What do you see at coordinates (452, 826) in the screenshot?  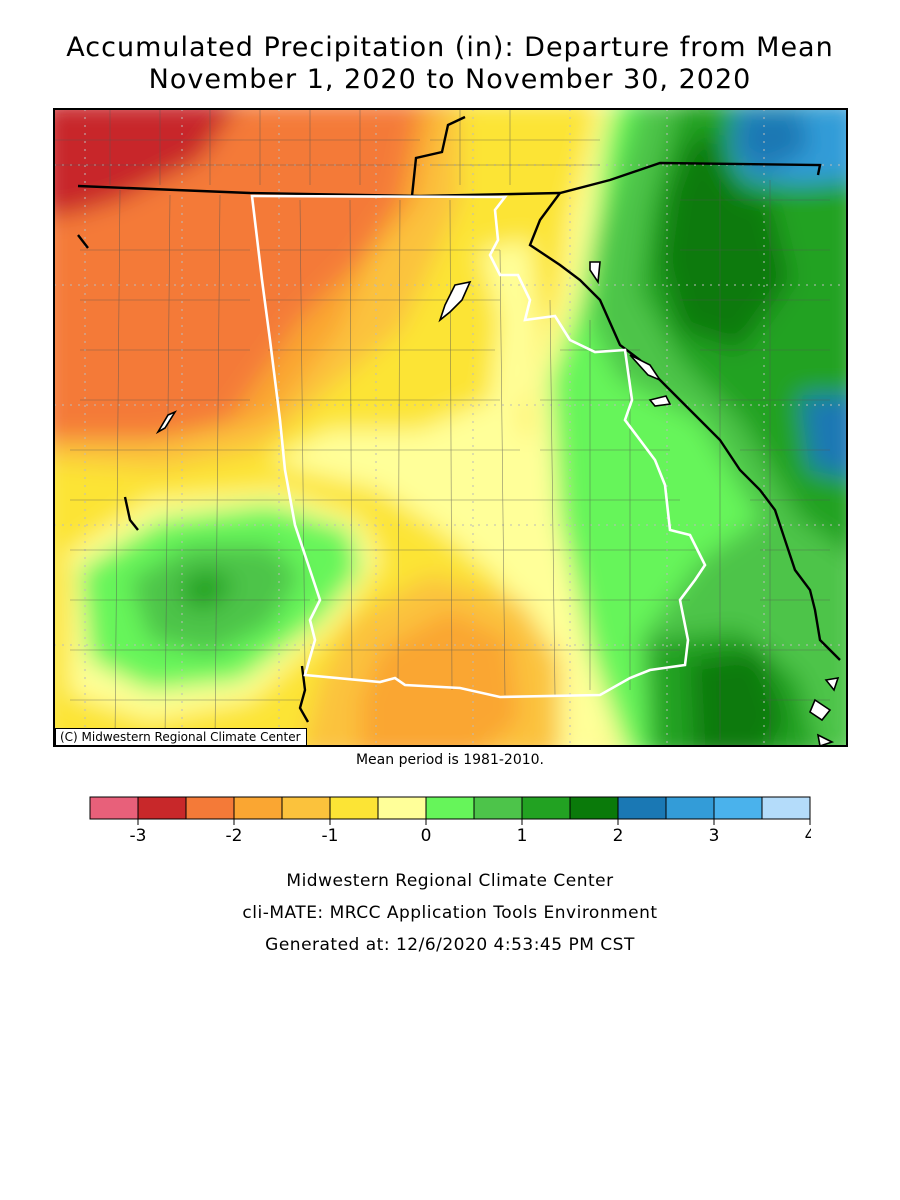 I see `color-legend: -3 -2 -1 0 1 2 3 4` at bounding box center [452, 826].